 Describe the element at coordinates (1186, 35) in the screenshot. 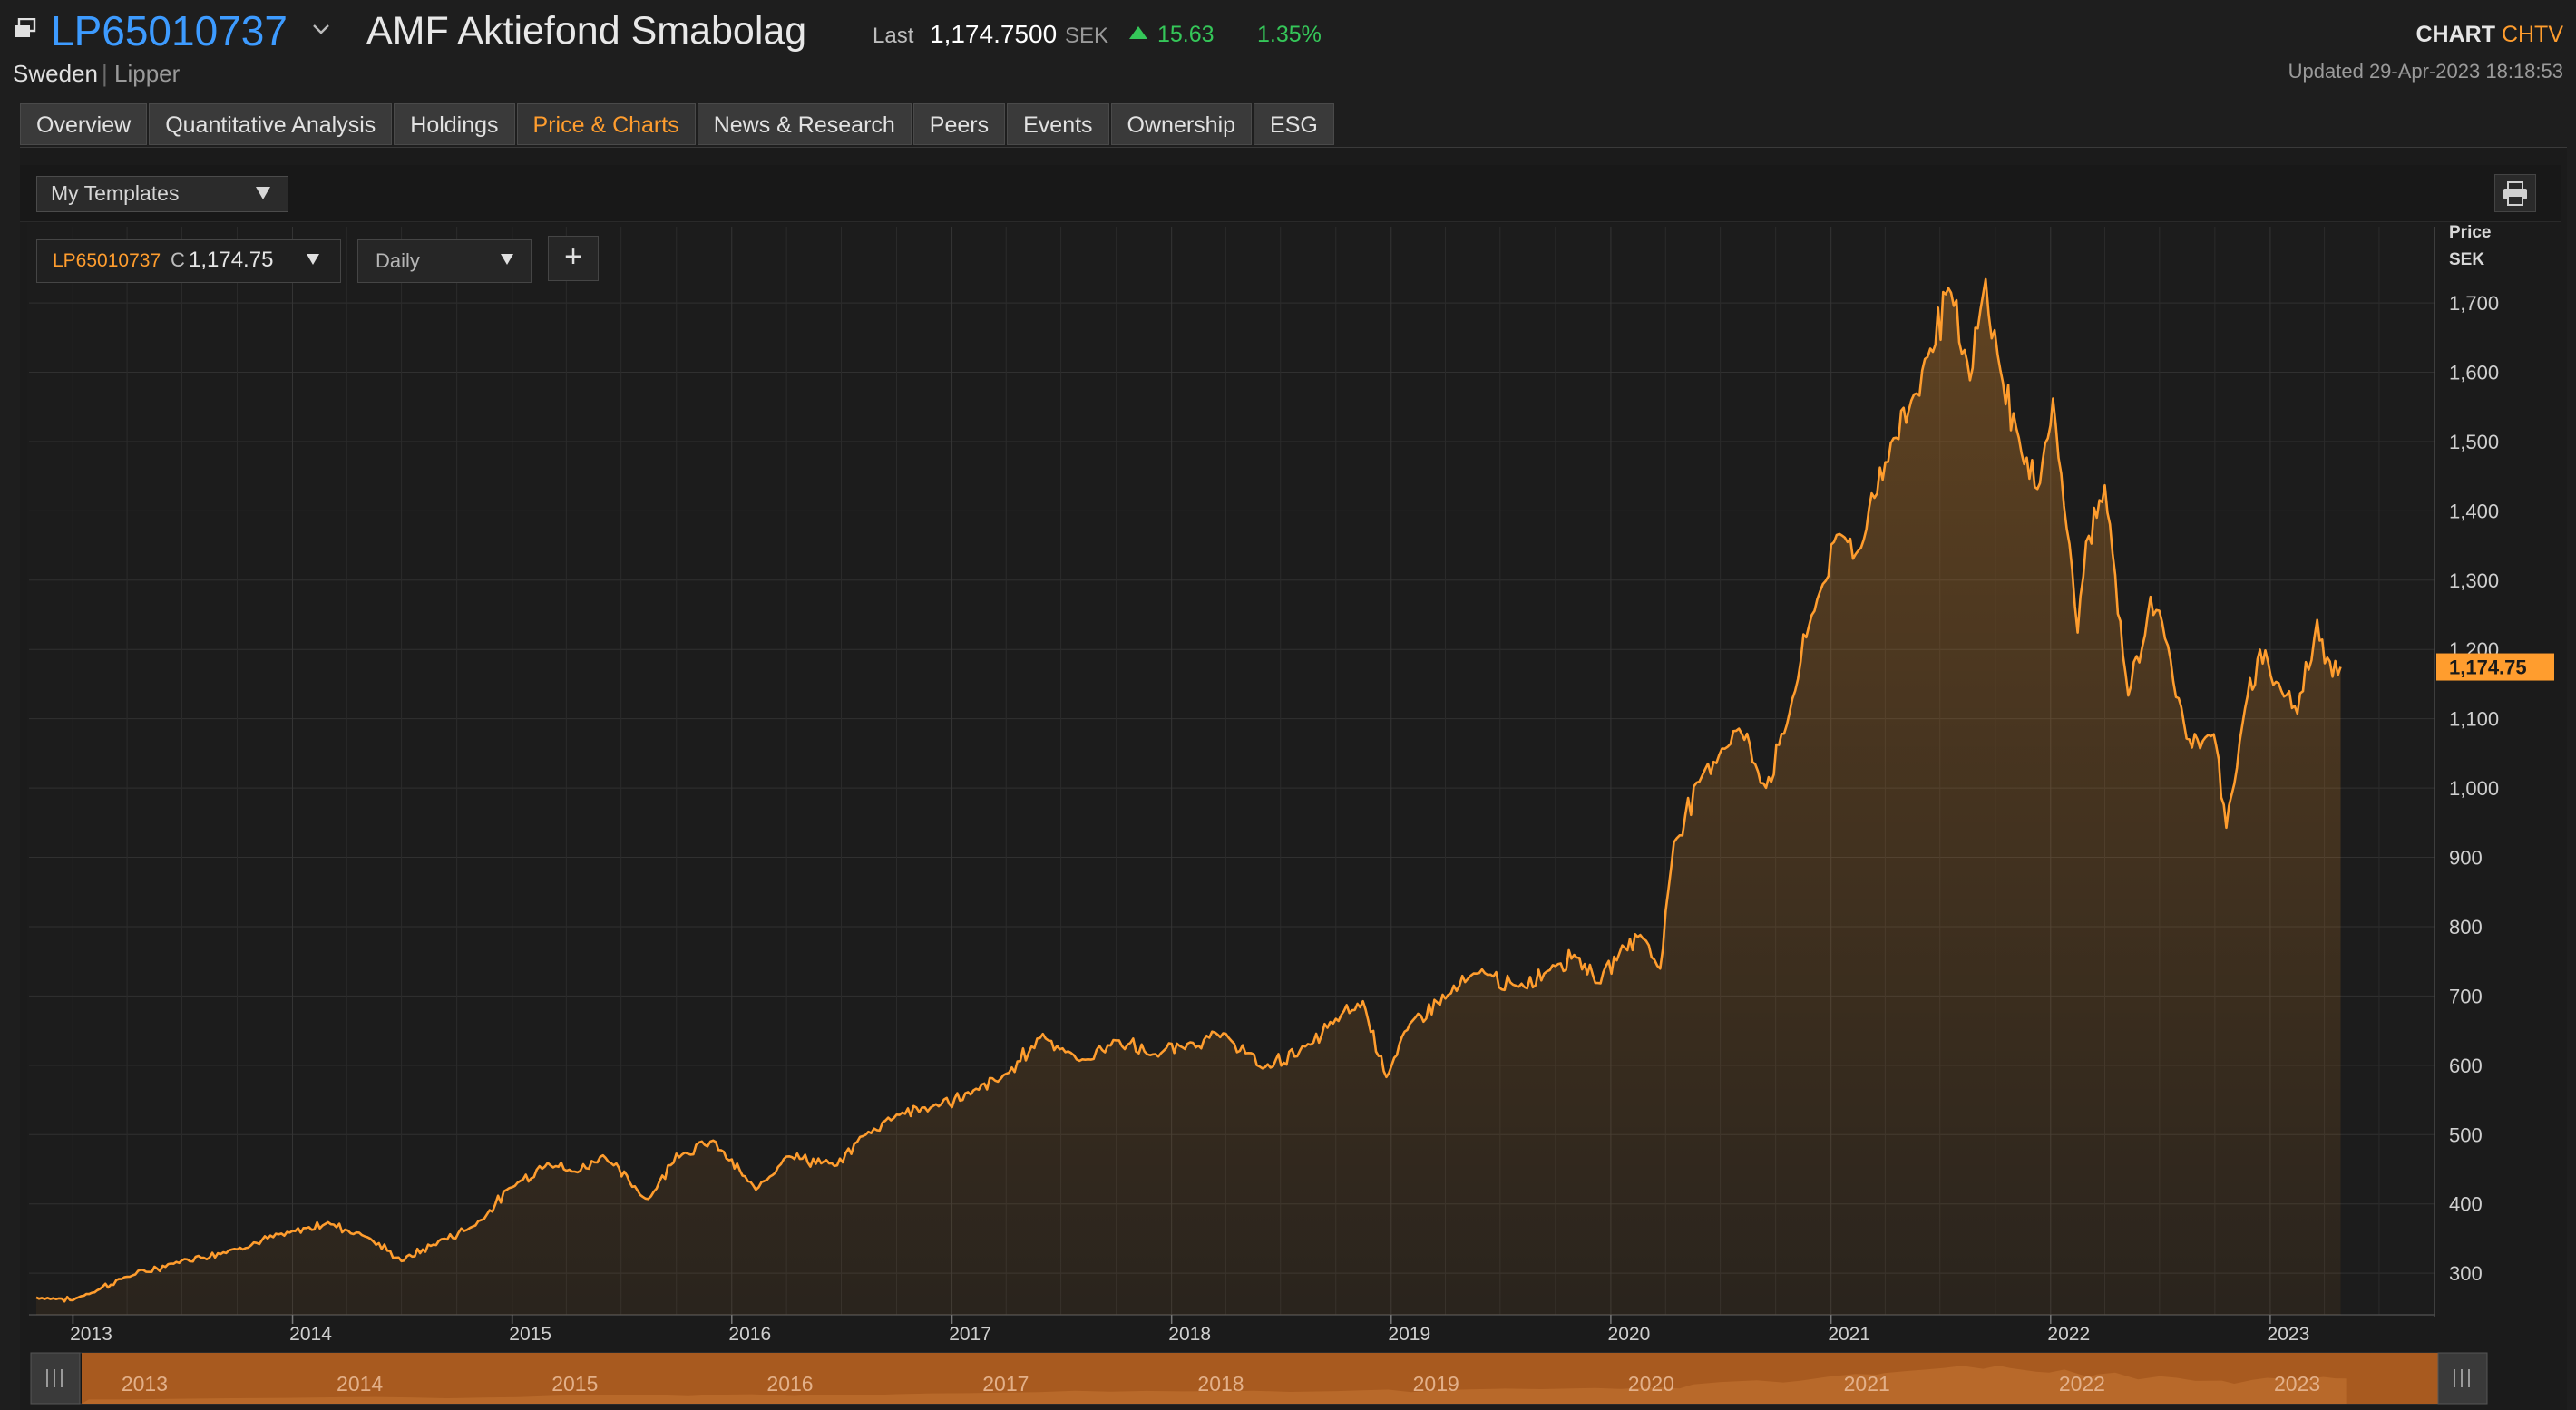

I see `price-change: 15.63` at that location.